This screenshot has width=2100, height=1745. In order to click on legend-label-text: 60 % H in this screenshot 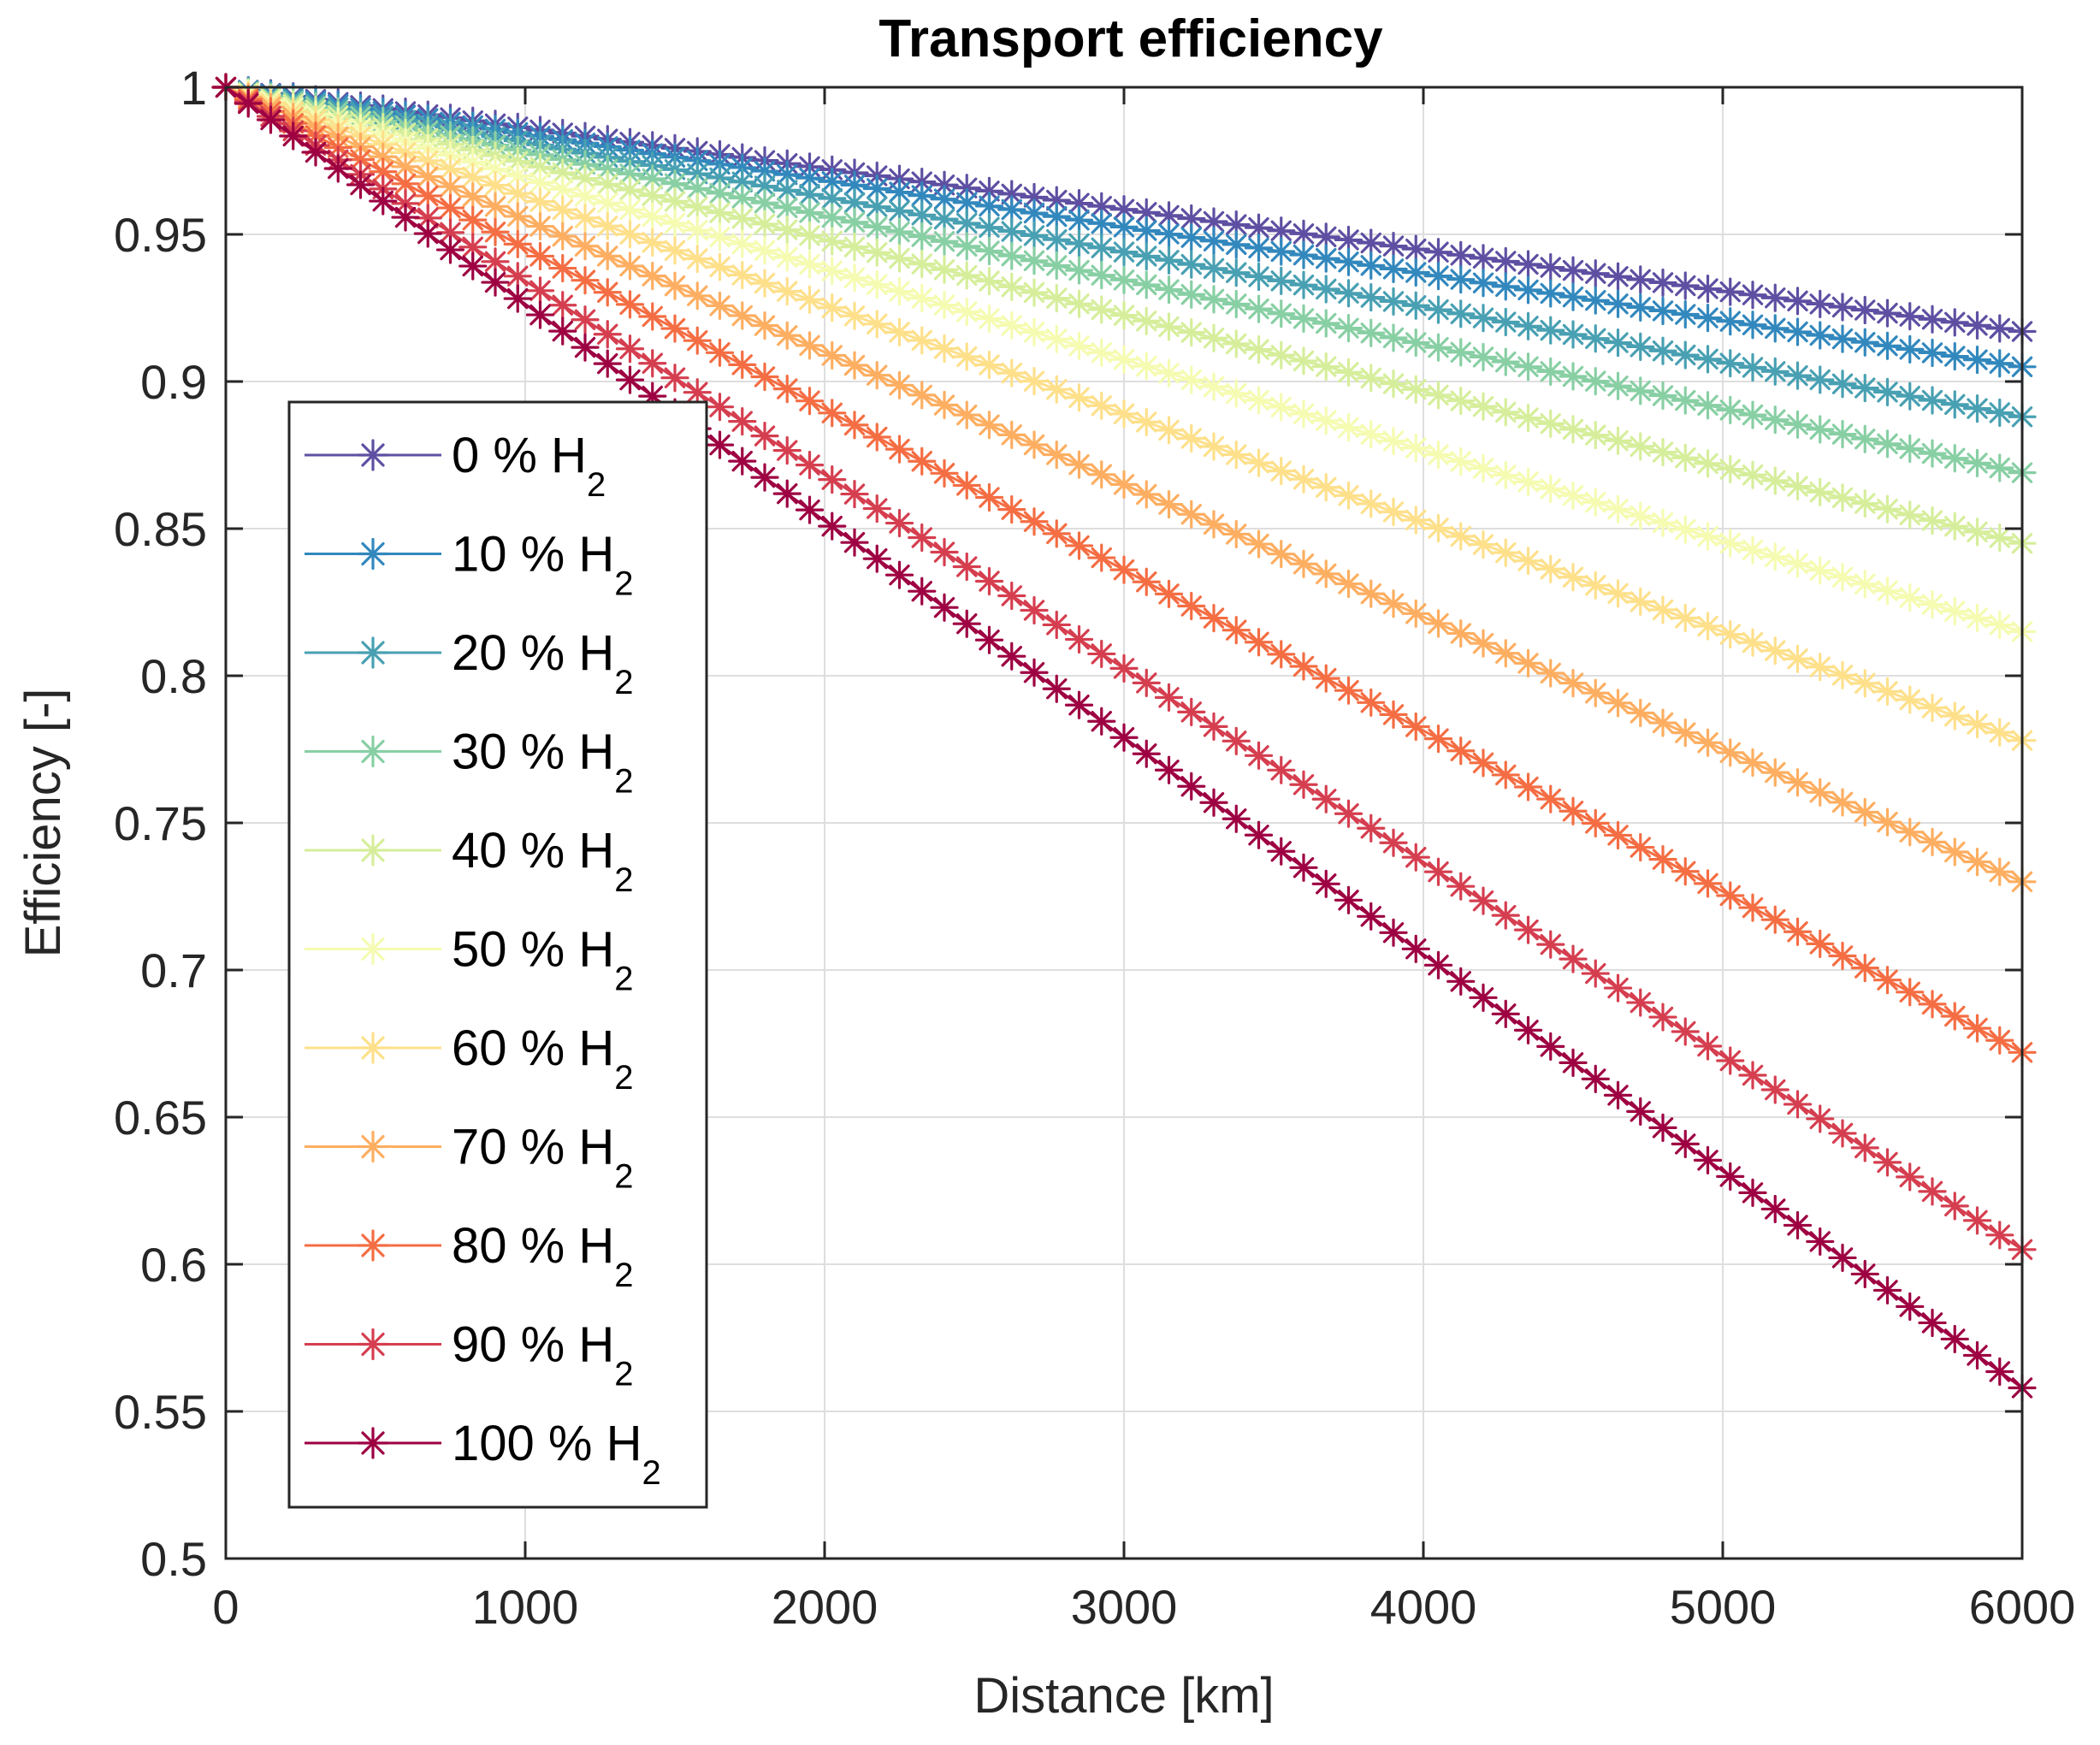, I will do `click(533, 1048)`.